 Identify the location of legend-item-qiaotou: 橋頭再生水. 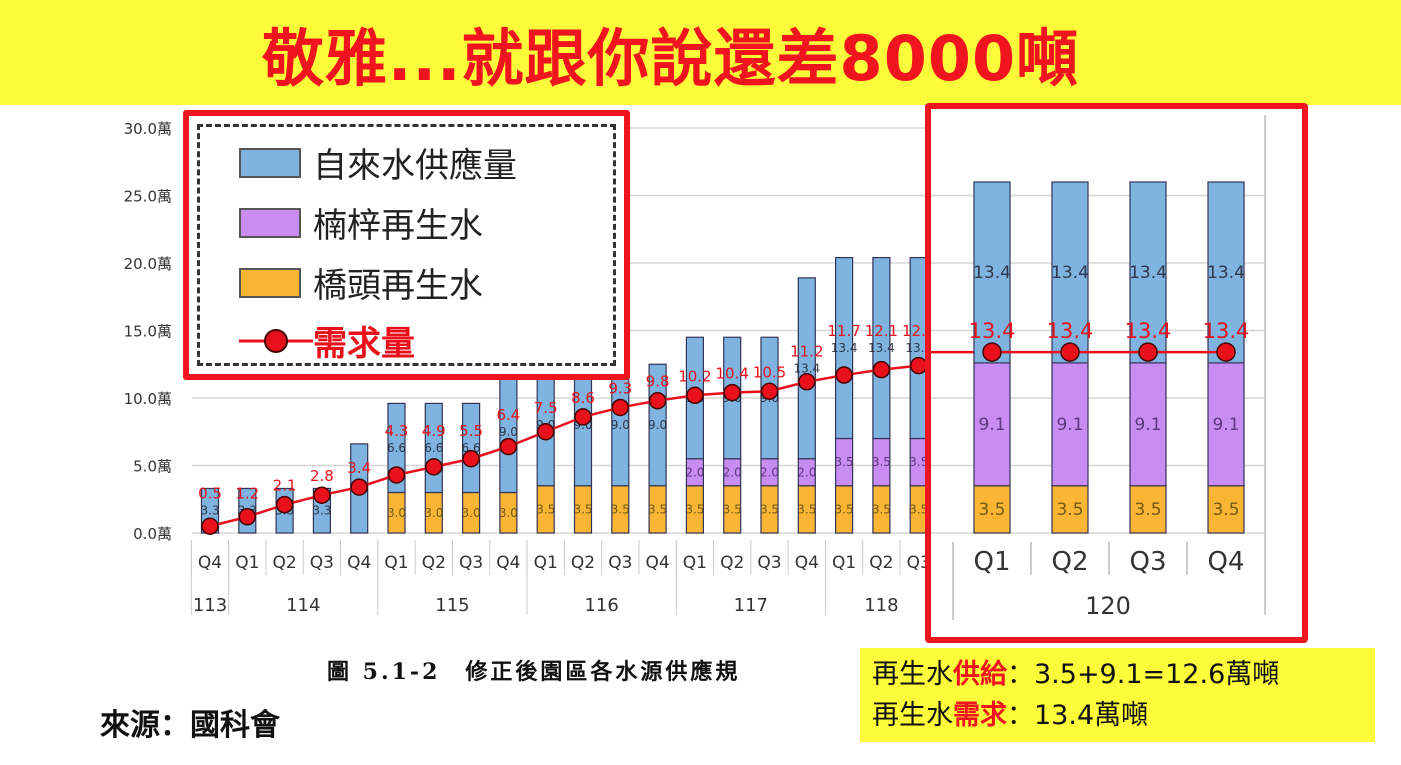
(361, 282).